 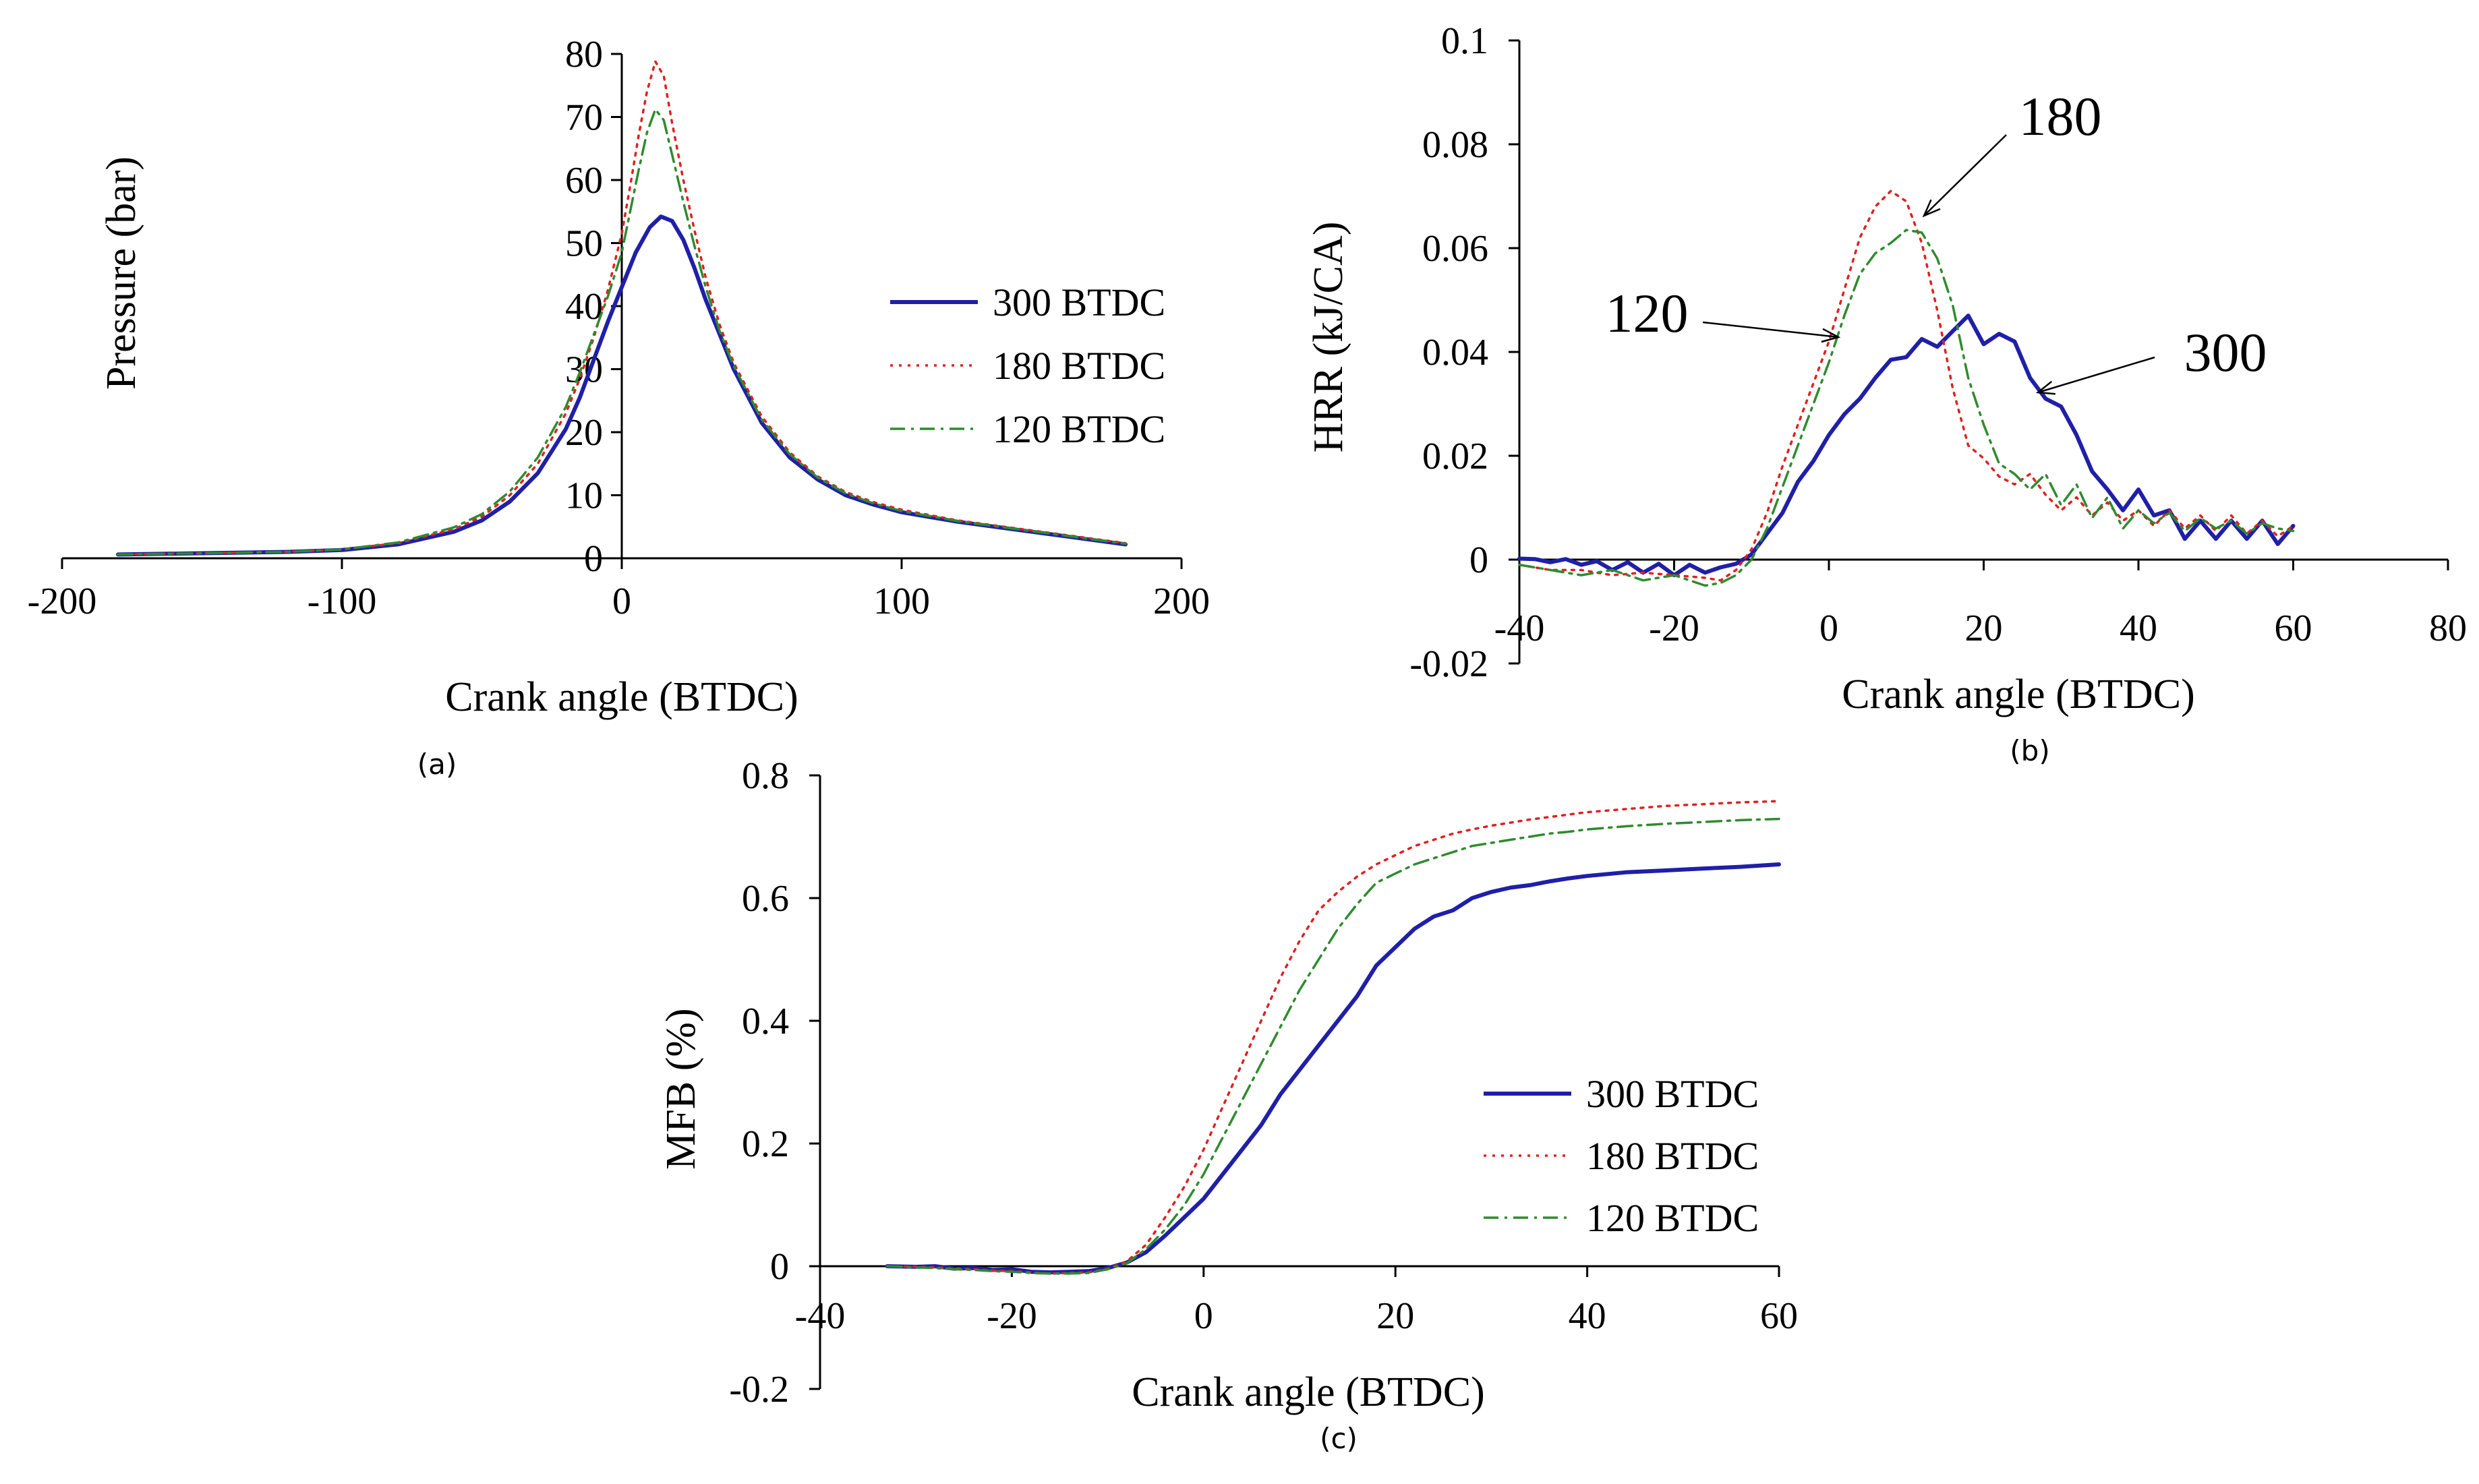 I want to click on chart-a-y-tick-label: 40, so click(x=584, y=307).